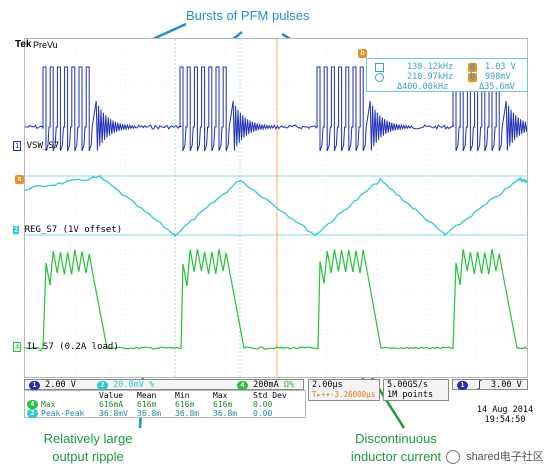 The height and width of the screenshot is (476, 547). I want to click on timestamp: 14 Aug 2014 19:54:50, so click(505, 415).